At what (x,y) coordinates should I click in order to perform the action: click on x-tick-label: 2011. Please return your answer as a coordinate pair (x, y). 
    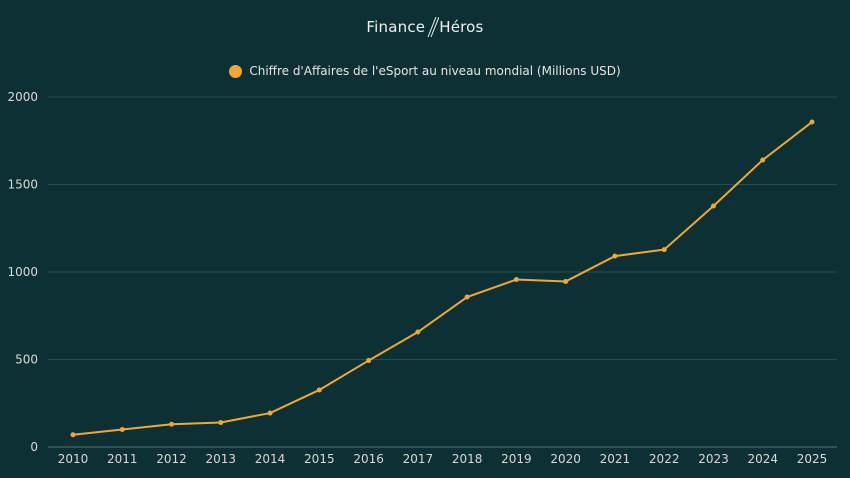
    Looking at the image, I should click on (122, 459).